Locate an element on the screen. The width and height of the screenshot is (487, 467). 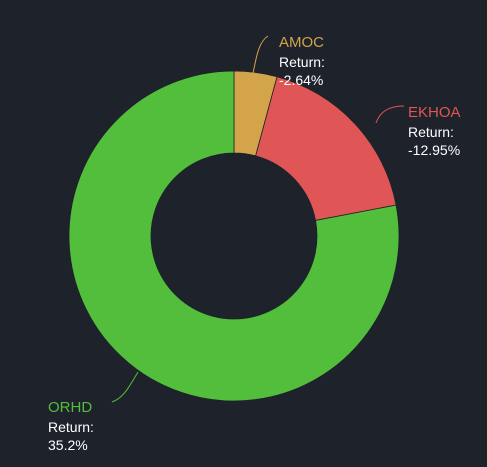
slice-label-amoc: Return: is located at coordinates (302, 62).